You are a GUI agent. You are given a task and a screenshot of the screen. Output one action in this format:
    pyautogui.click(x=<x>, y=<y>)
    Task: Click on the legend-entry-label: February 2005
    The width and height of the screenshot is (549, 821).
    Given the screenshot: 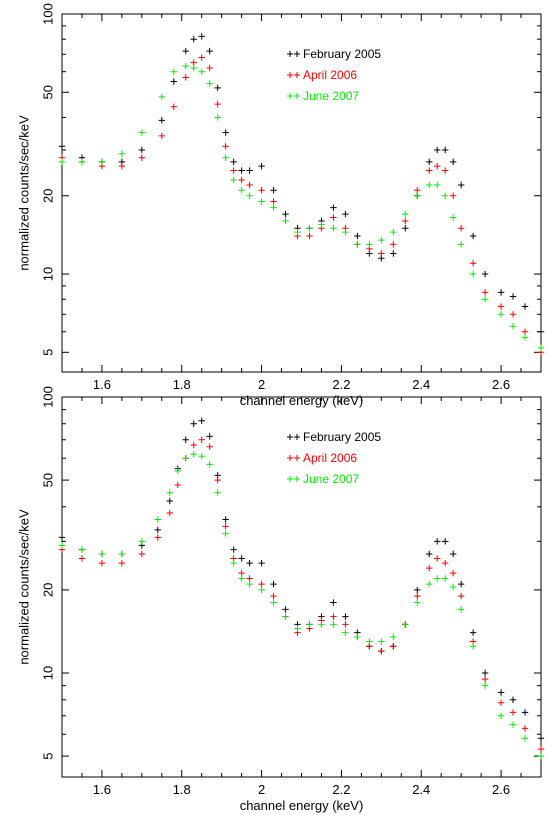 What is the action you would take?
    pyautogui.click(x=342, y=437)
    